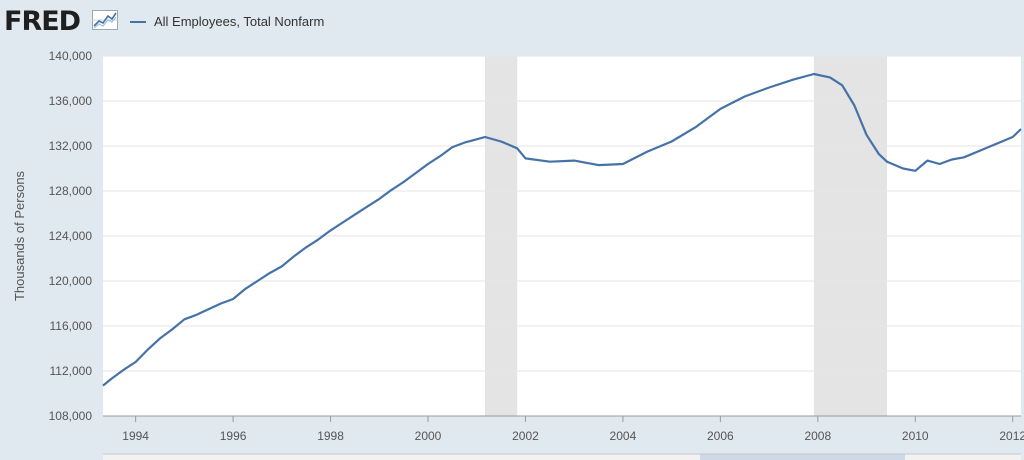 The width and height of the screenshot is (1024, 460). Describe the element at coordinates (512, 23) in the screenshot. I see `chart-header: FRED All Employees, Total Nonfarm` at that location.